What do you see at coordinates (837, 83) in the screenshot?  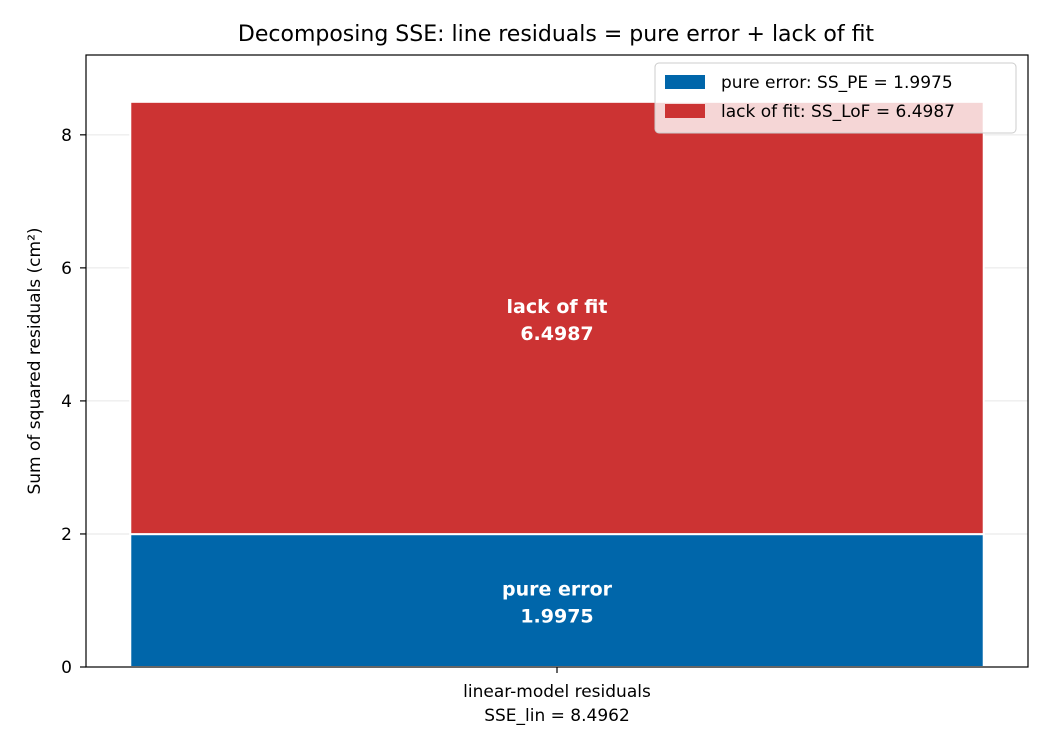 I see `legend-entry: pure error: SS_PE = 1.9975` at bounding box center [837, 83].